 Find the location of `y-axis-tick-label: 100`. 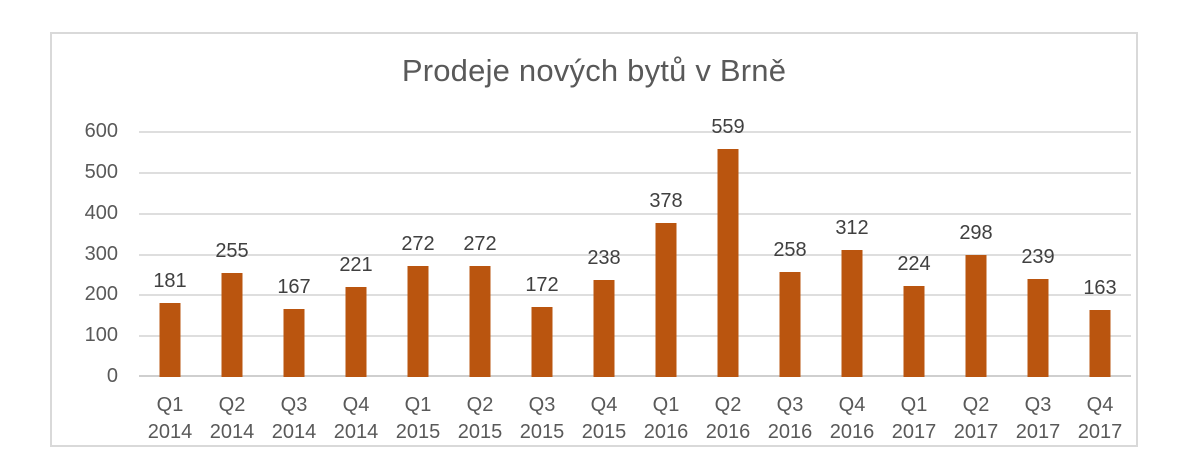

y-axis-tick-label: 100 is located at coordinates (101, 335).